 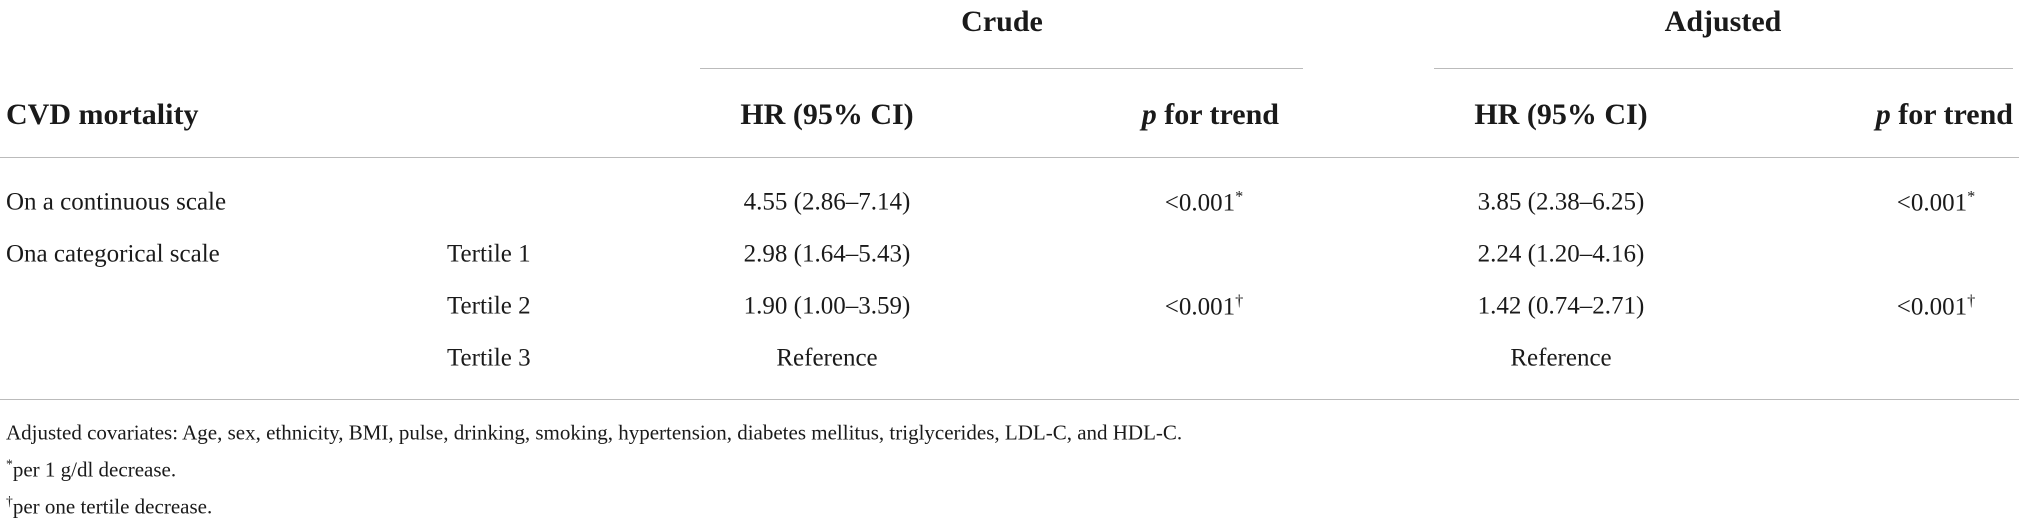 I want to click on footnote: *per 1 g/dl decrease., so click(x=91, y=469).